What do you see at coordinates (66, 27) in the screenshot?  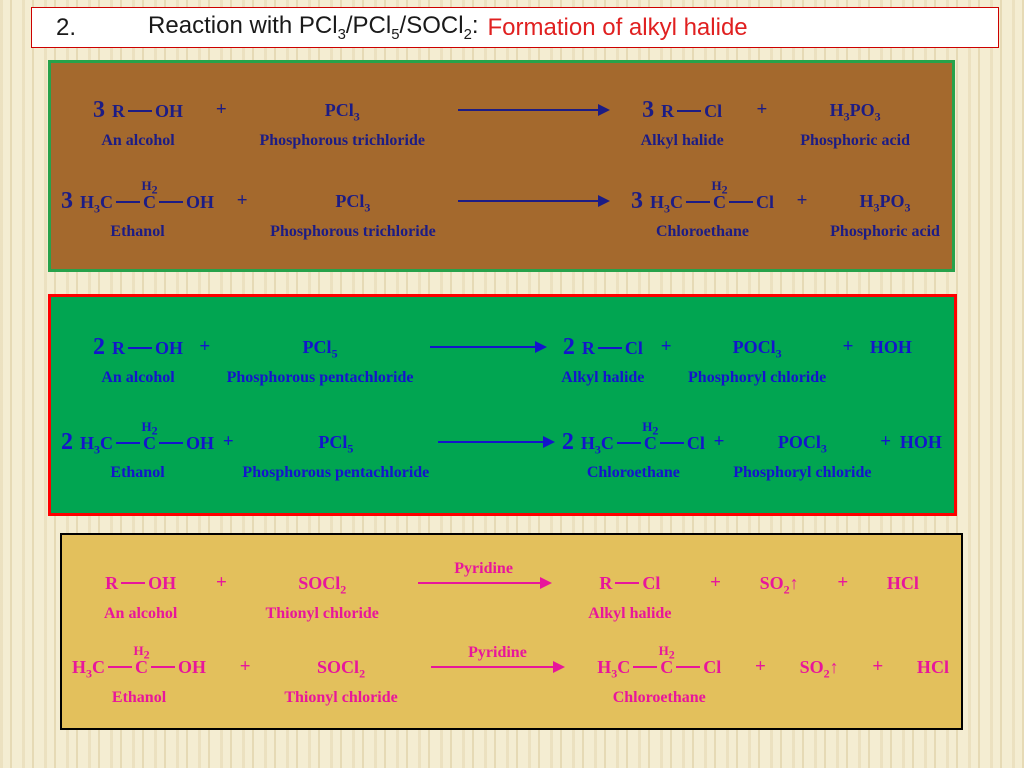 I see `title-number: 2.` at bounding box center [66, 27].